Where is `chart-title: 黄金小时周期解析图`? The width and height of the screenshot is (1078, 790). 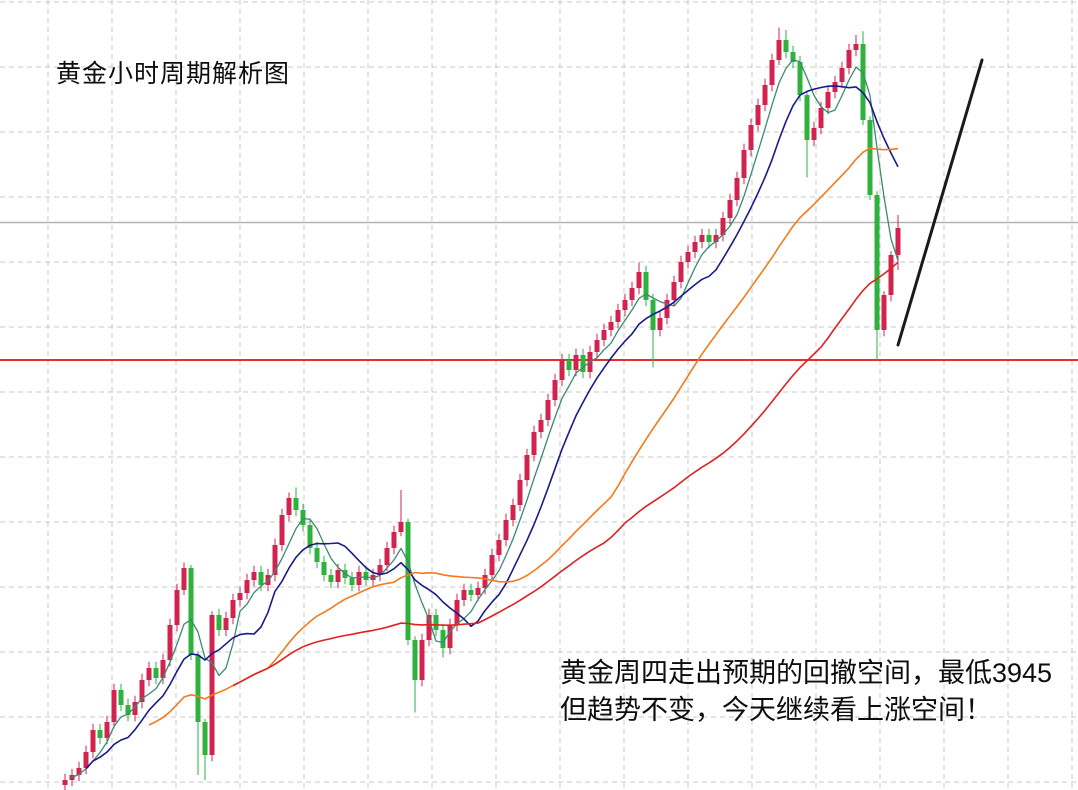 chart-title: 黄金小时周期解析图 is located at coordinates (173, 74).